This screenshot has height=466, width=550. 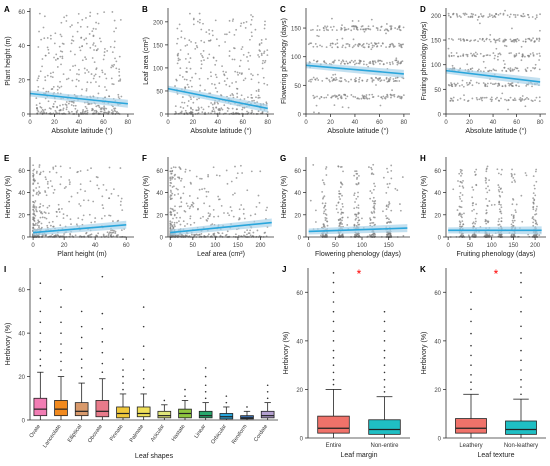 I want to click on x-tick-label: 40, so click(x=355, y=123).